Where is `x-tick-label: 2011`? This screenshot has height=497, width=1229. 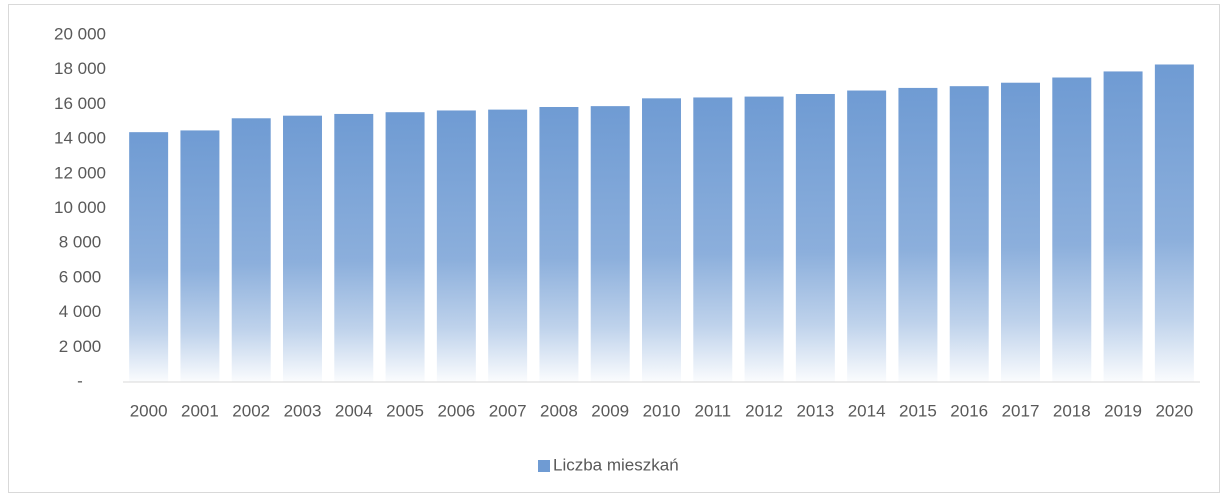 x-tick-label: 2011 is located at coordinates (713, 410).